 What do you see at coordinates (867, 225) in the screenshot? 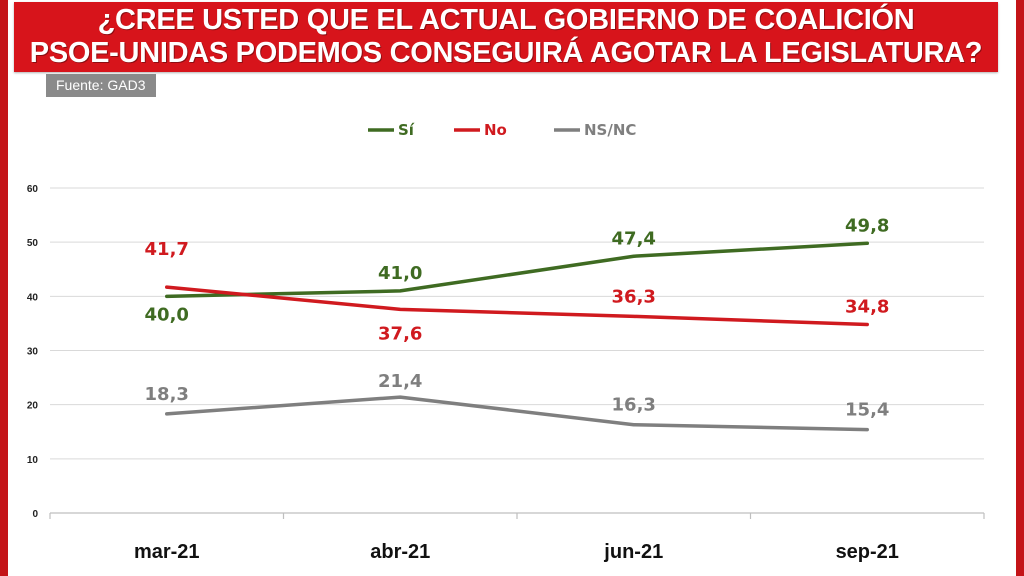
I see `si-data-label: 49,8` at bounding box center [867, 225].